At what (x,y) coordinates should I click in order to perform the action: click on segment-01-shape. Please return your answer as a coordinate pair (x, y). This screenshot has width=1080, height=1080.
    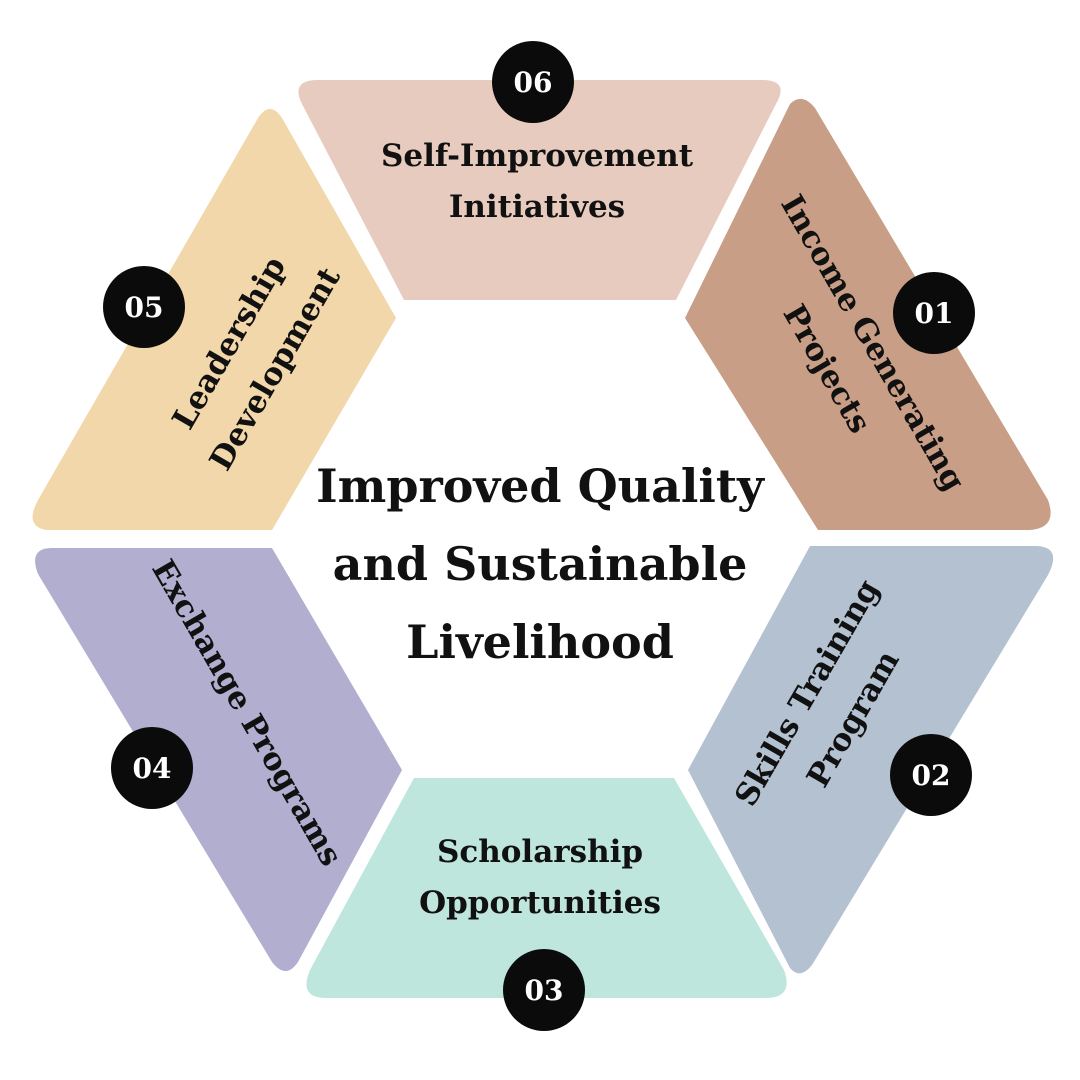
    Looking at the image, I should click on (868, 314).